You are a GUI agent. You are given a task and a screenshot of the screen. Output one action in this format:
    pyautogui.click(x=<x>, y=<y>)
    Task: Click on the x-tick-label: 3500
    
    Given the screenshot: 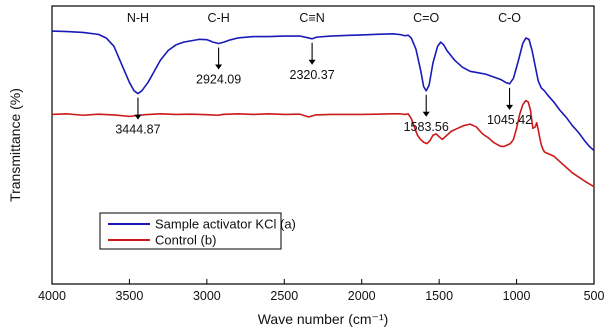 What is the action you would take?
    pyautogui.click(x=130, y=296)
    